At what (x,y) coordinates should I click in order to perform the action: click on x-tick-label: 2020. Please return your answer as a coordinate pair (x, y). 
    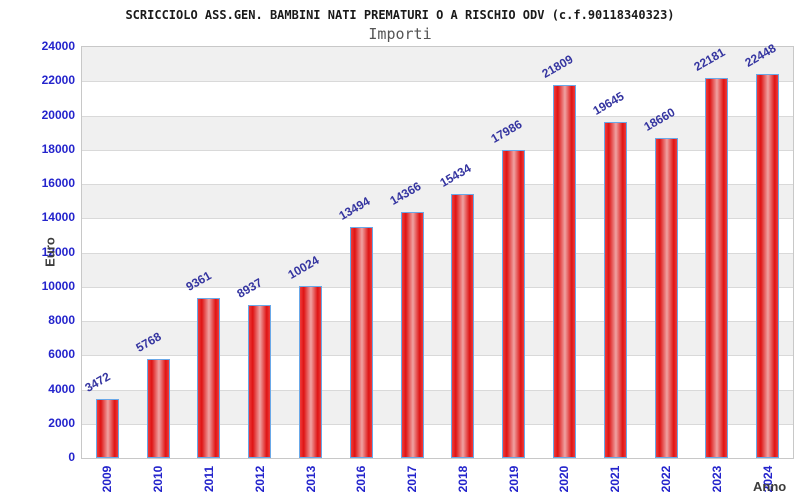
    Looking at the image, I should click on (564, 479).